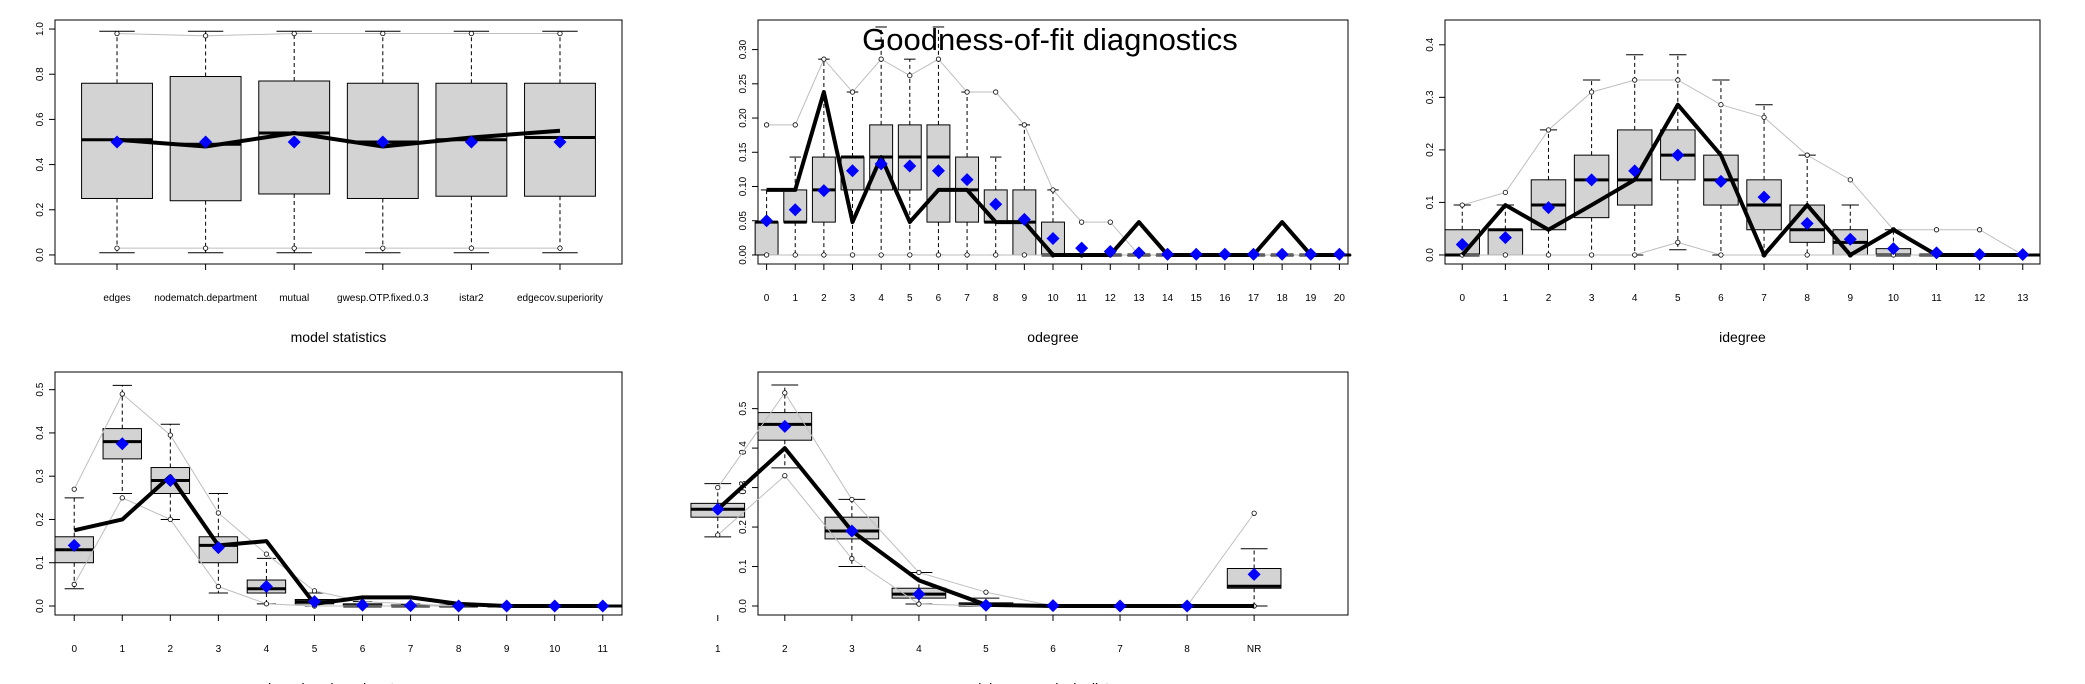 Image resolution: width=2085 pixels, height=684 pixels. I want to click on y-axis: 0.0 0.2 0.4 0.6 0.8 1.0, so click(45, 142).